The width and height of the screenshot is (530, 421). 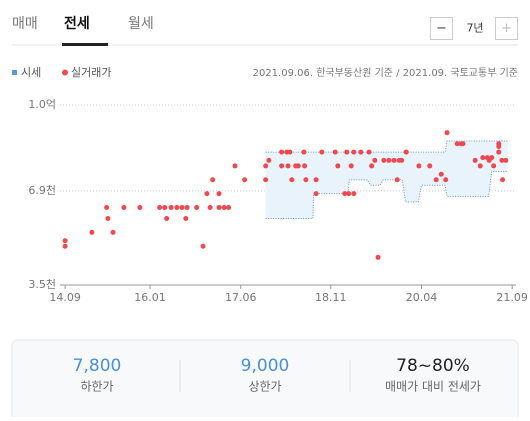 I want to click on tab: 월세, so click(x=141, y=24).